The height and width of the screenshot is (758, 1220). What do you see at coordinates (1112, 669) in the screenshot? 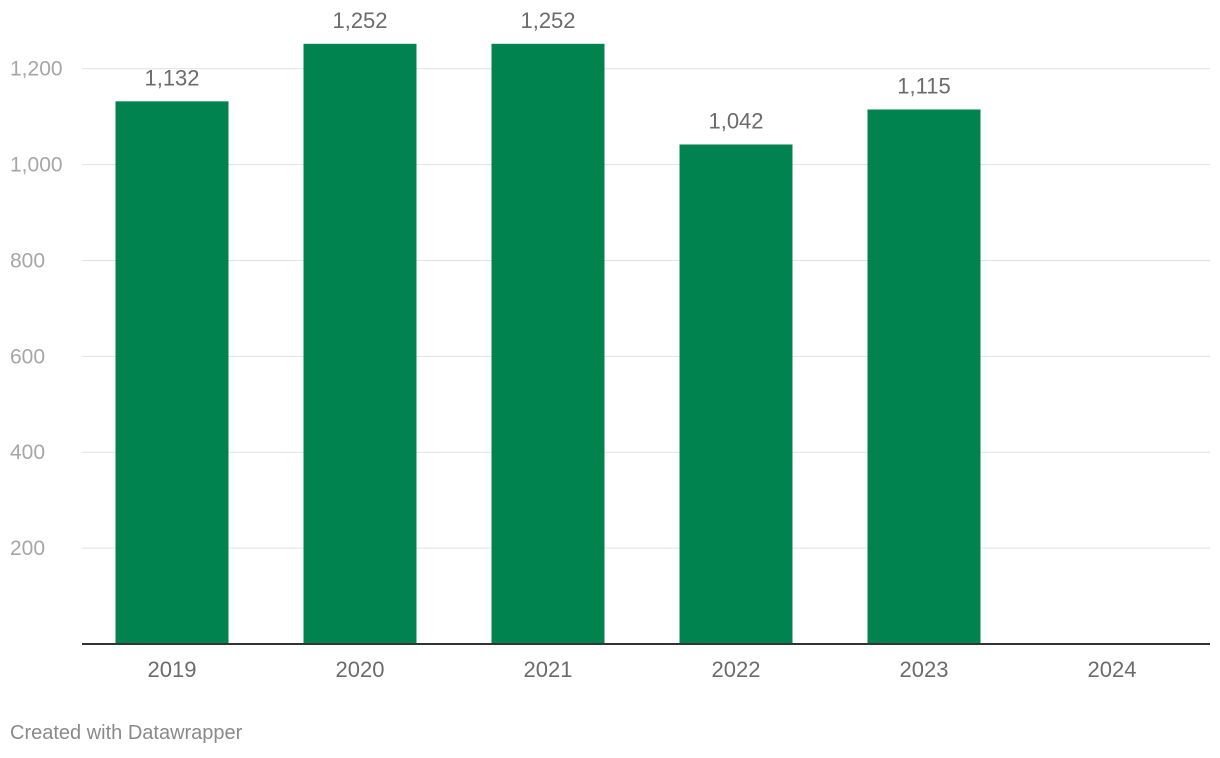
I see `x-tick-label: 2024` at bounding box center [1112, 669].